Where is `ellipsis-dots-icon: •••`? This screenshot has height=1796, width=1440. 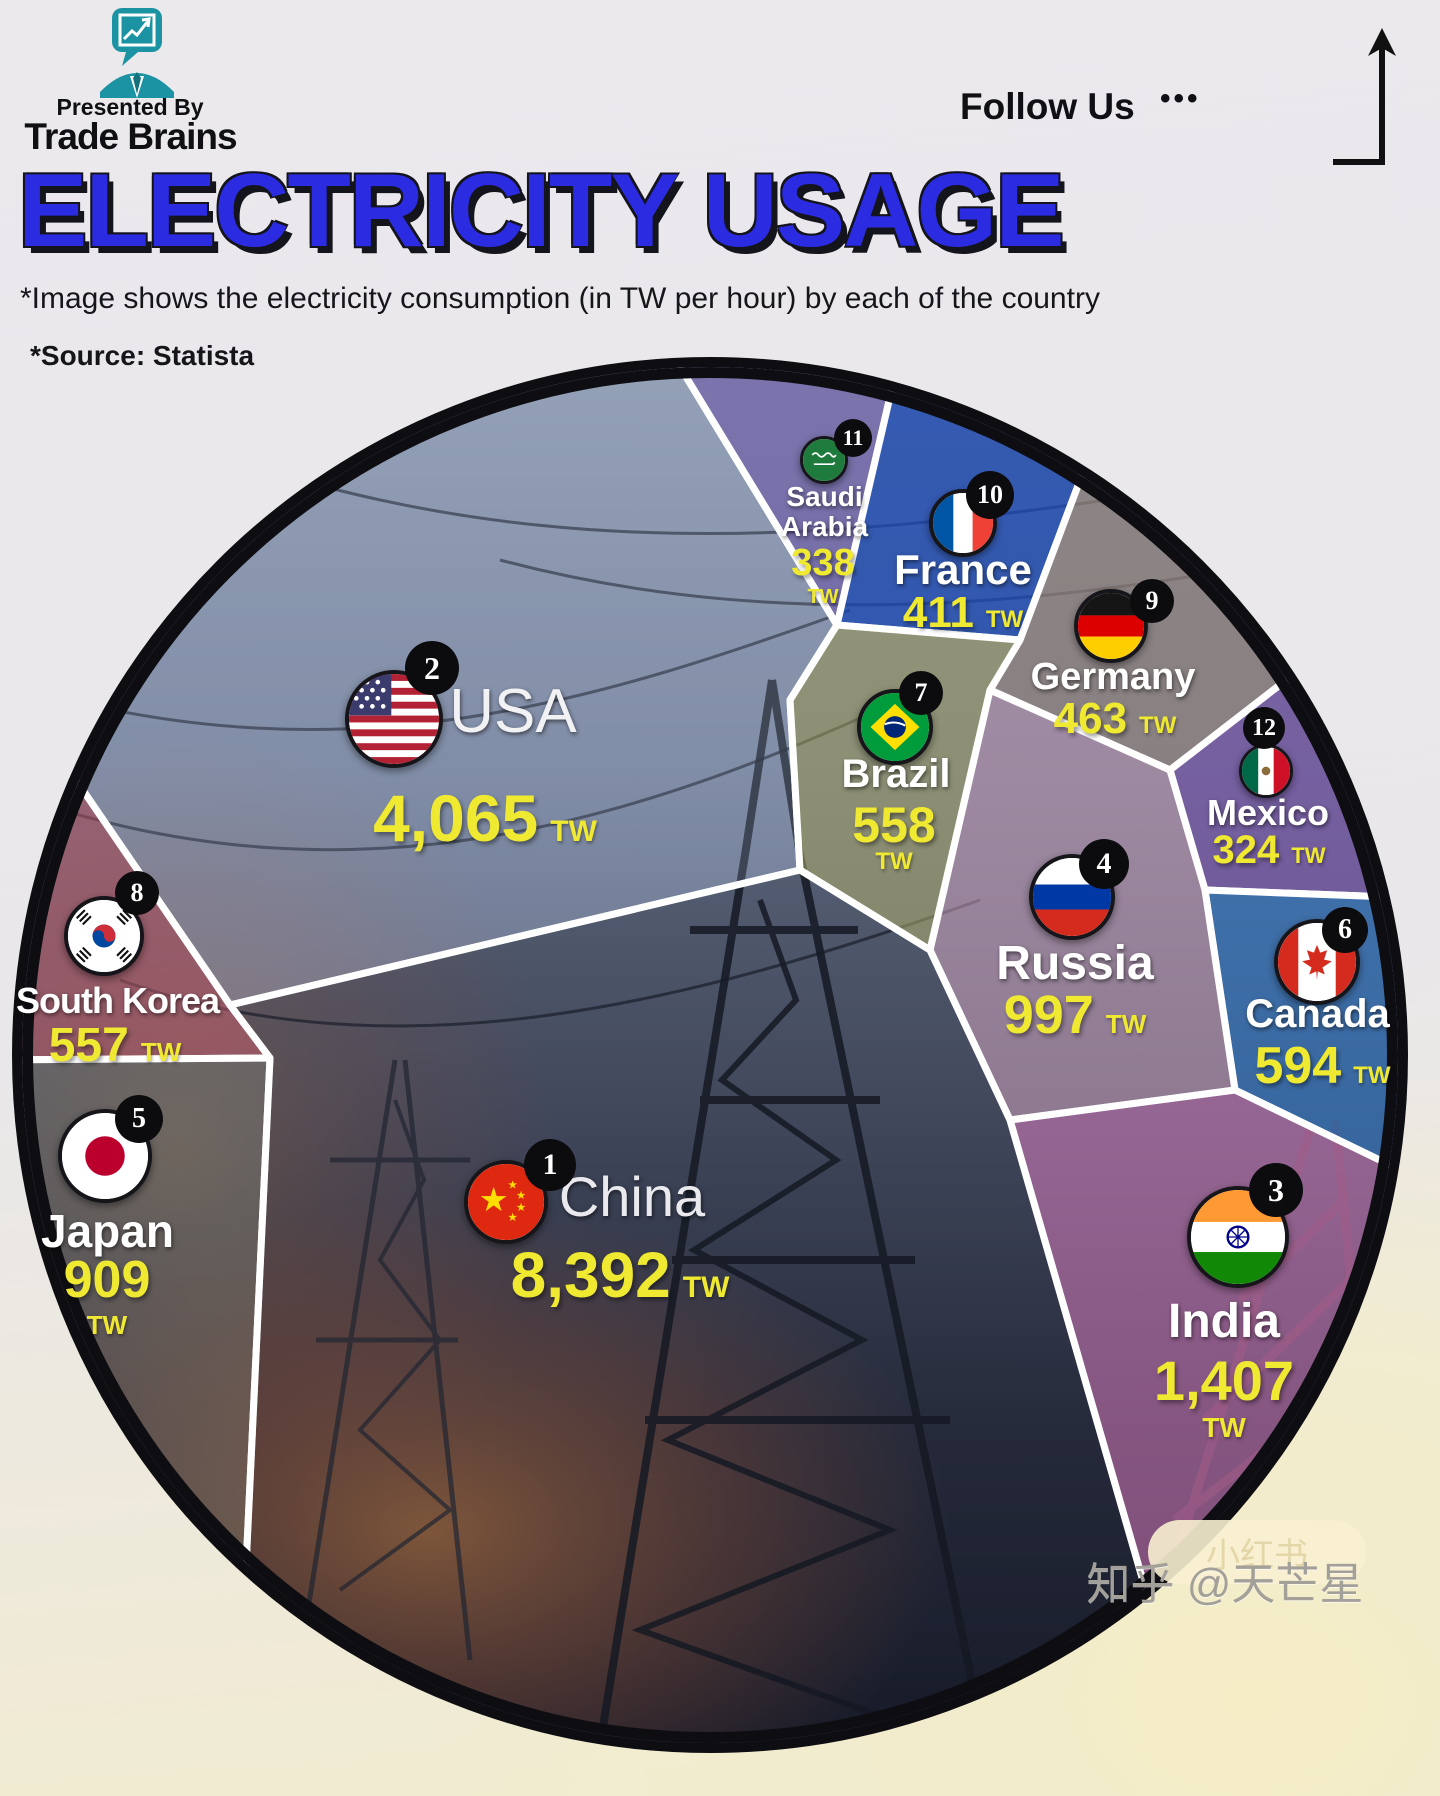 ellipsis-dots-icon: ••• is located at coordinates (1180, 98).